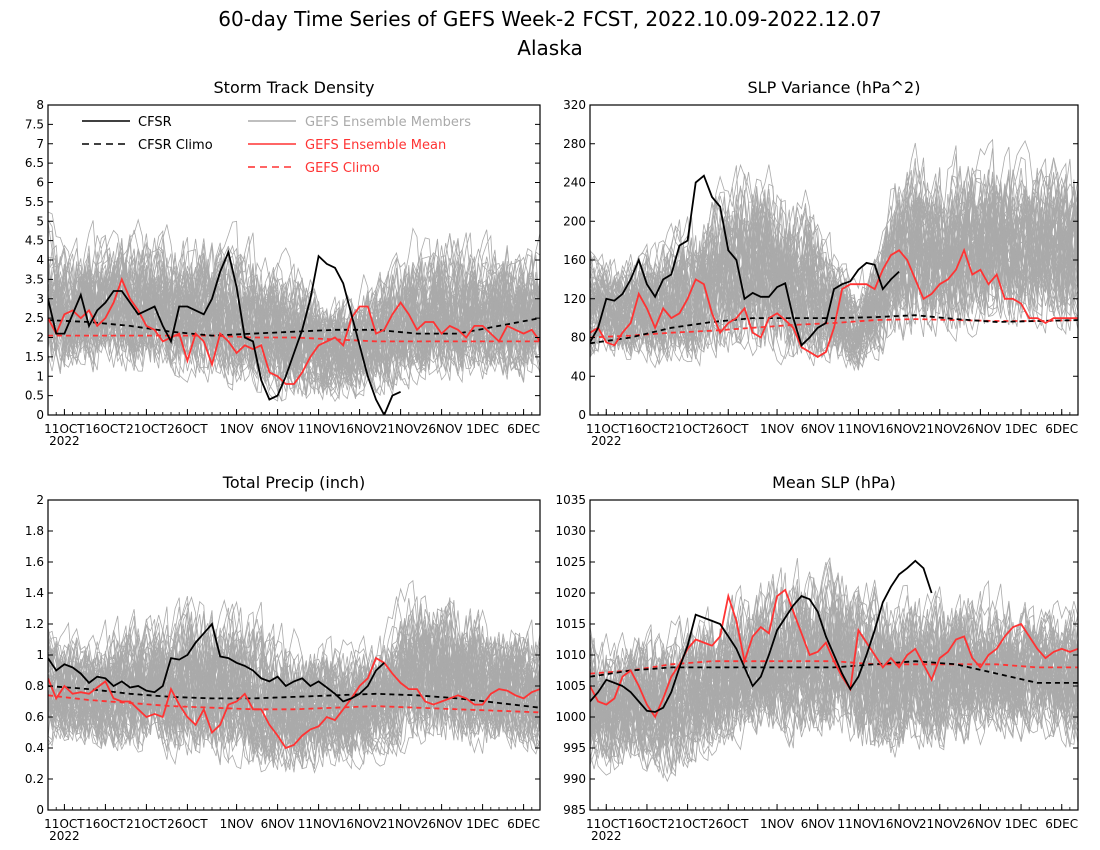 The height and width of the screenshot is (850, 1100). I want to click on y-tick-label: 320, so click(574, 105).